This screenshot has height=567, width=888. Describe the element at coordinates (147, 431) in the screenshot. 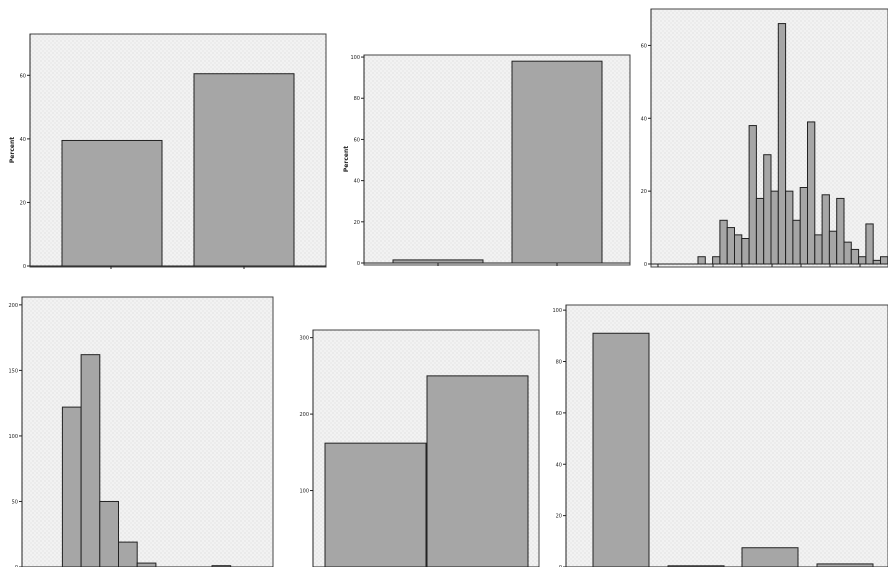

I see `plot-area` at that location.